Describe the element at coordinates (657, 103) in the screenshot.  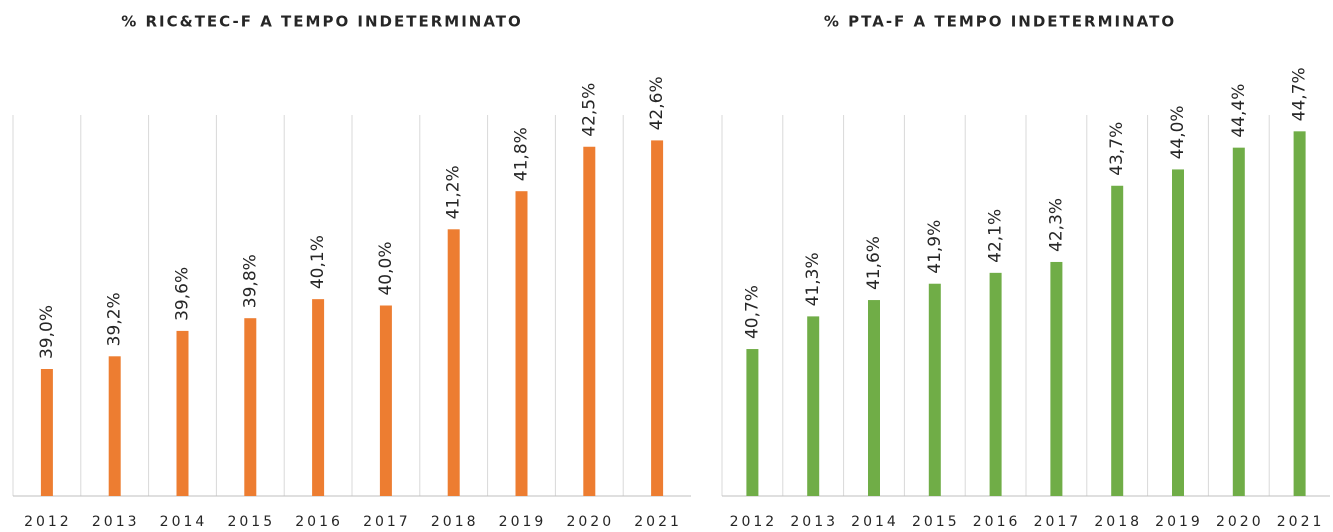
I see `data-label: 42,6%` at that location.